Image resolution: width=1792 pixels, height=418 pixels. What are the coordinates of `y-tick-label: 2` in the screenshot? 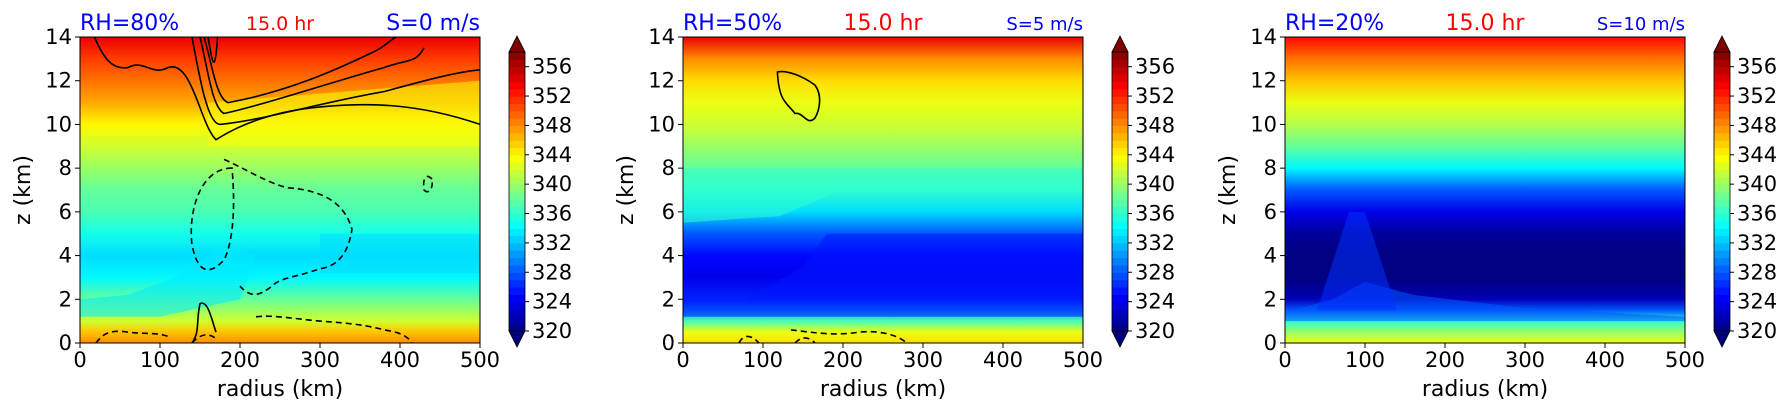 It's located at (65, 299).